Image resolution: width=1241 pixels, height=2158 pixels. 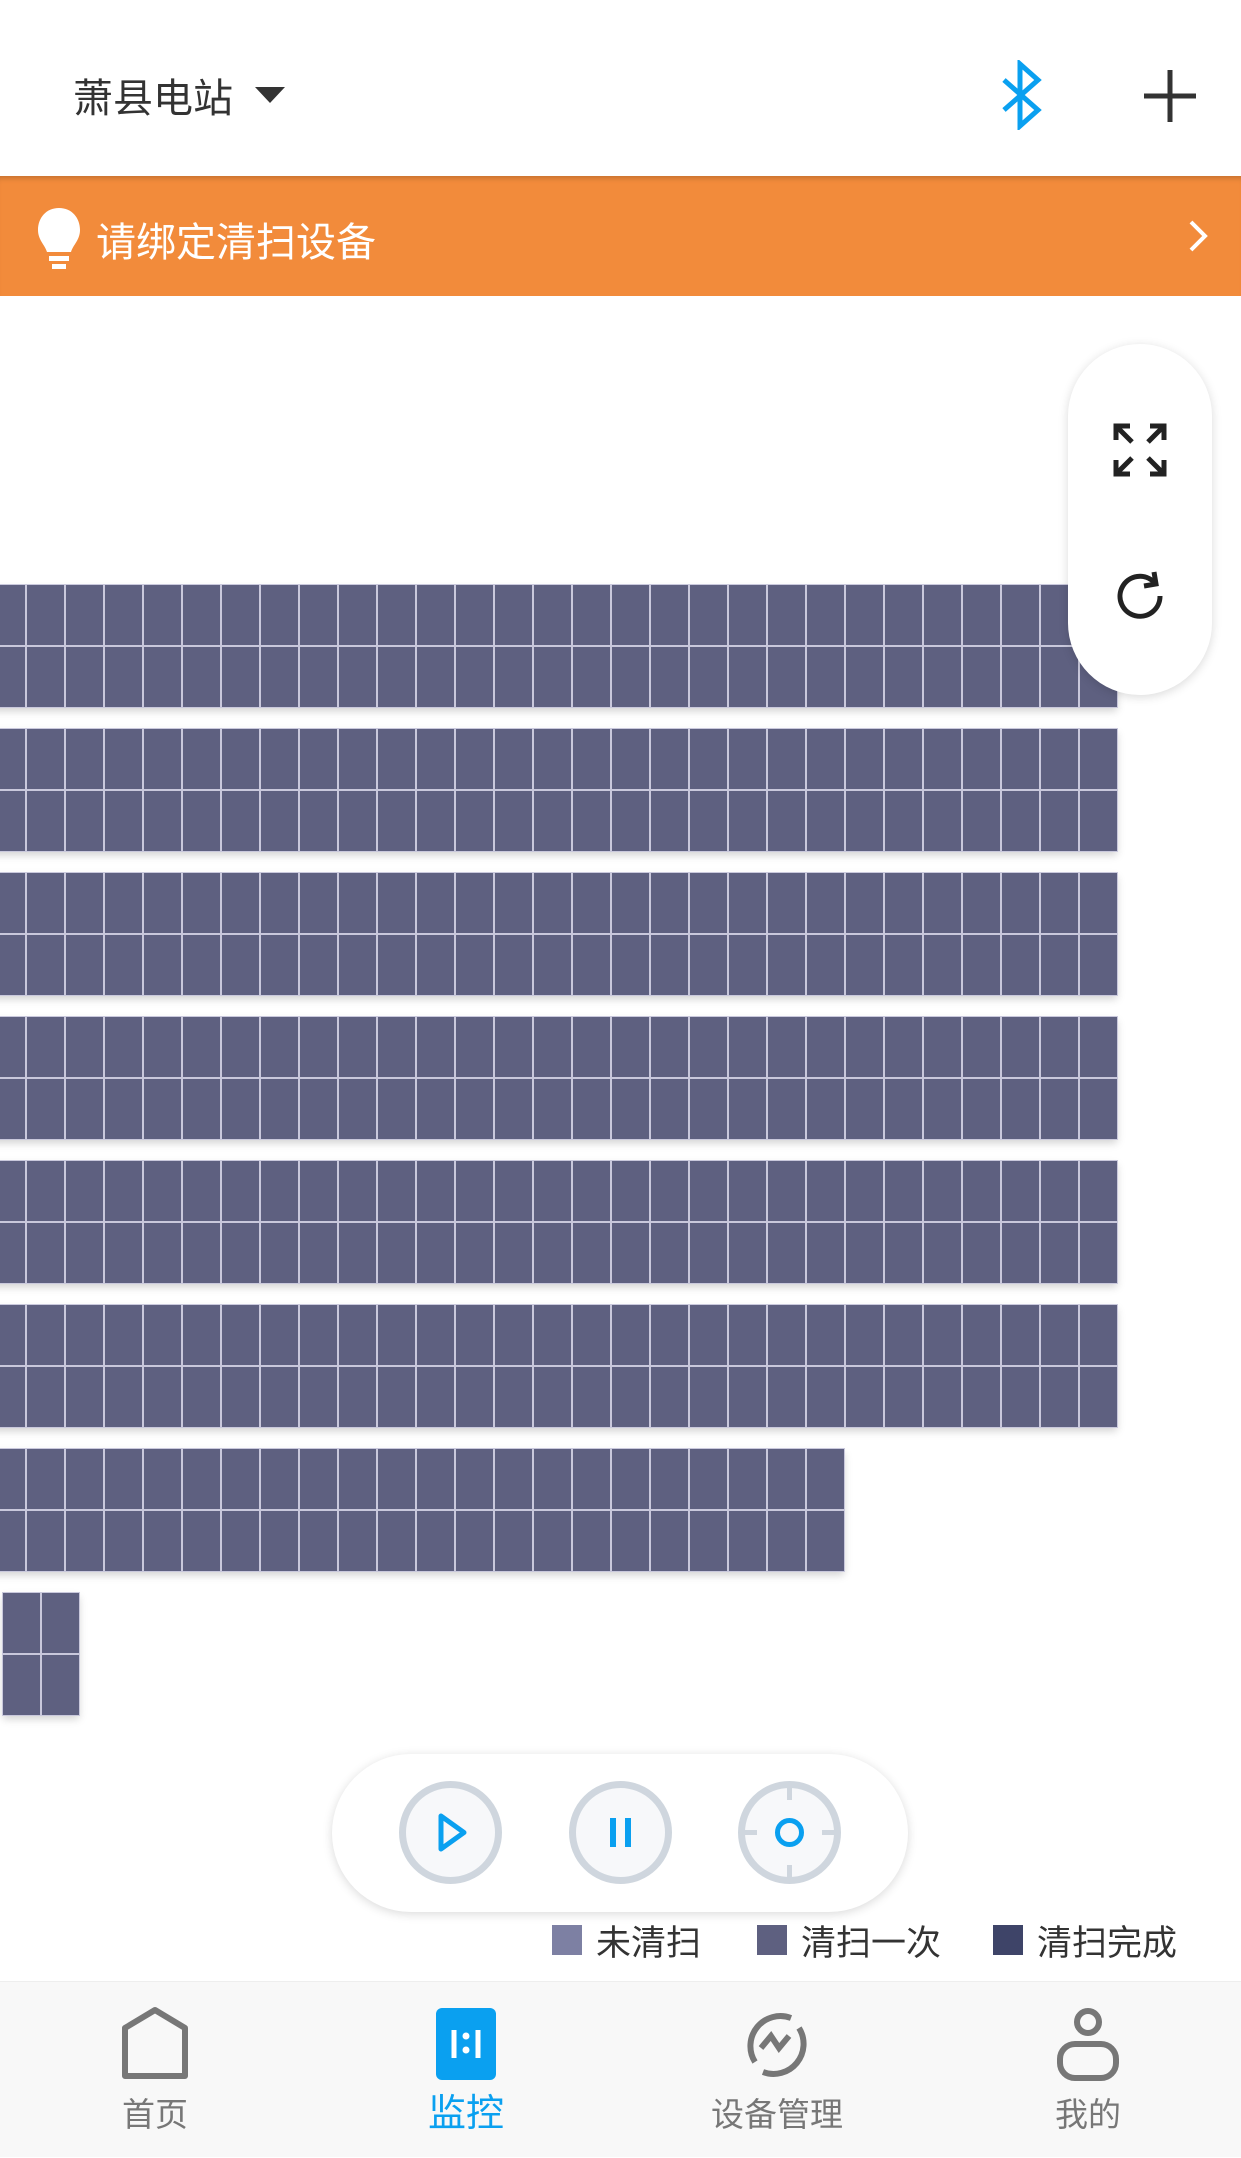 What do you see at coordinates (466, 2070) in the screenshot?
I see `tab-monitor: 监控` at bounding box center [466, 2070].